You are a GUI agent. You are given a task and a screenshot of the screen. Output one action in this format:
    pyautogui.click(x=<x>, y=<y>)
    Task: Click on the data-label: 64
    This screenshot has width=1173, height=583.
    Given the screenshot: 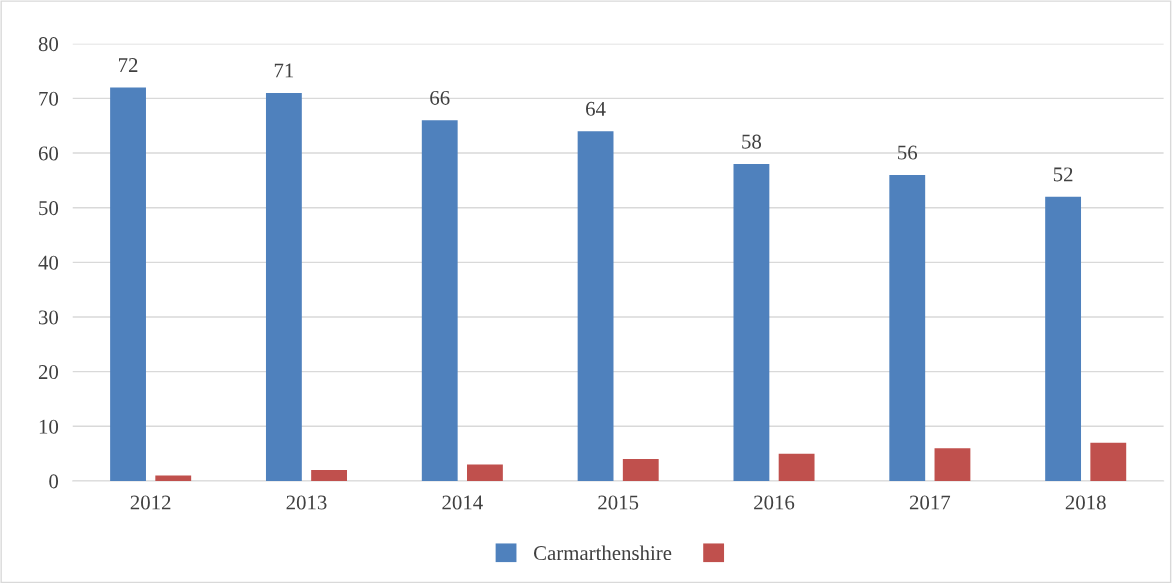 What is the action you would take?
    pyautogui.click(x=596, y=108)
    